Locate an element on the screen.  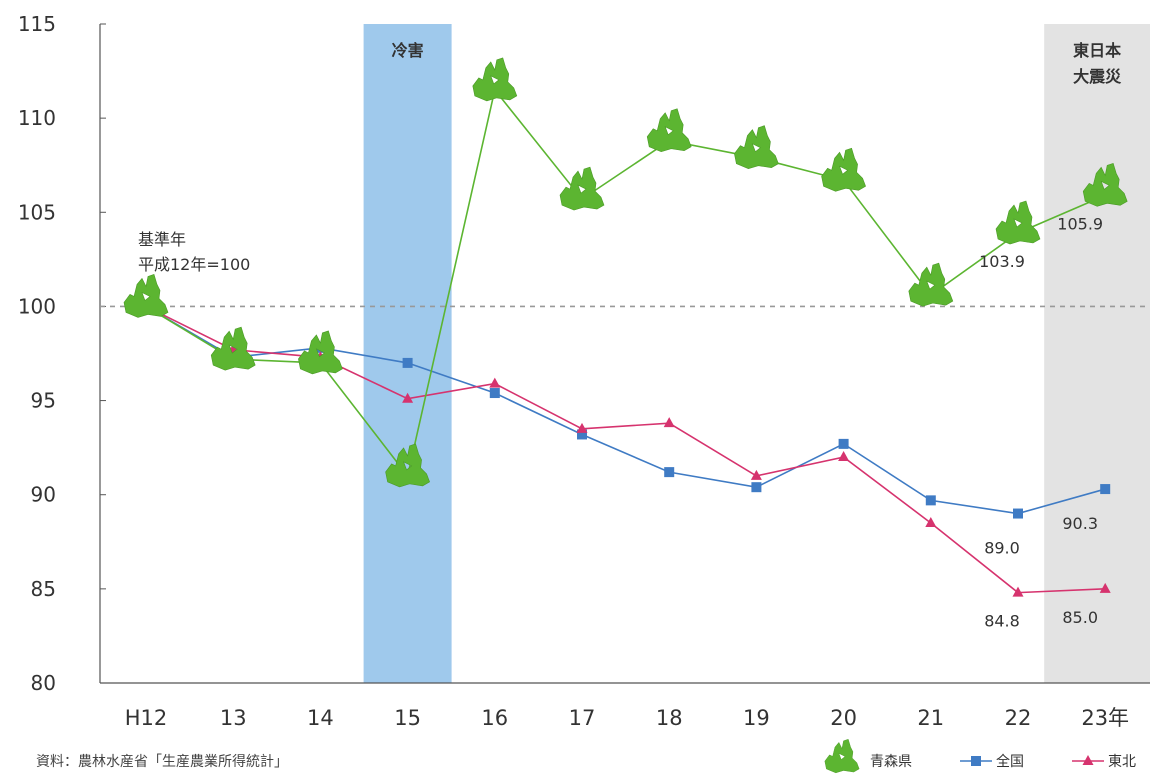
source-note: 資料：農林水産省「生産農業所得統計」 is located at coordinates (162, 761).